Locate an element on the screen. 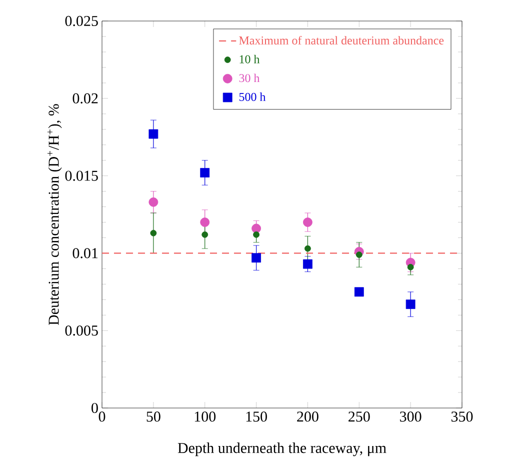 The height and width of the screenshot is (475, 506). x-tick-label: 250 is located at coordinates (359, 417).